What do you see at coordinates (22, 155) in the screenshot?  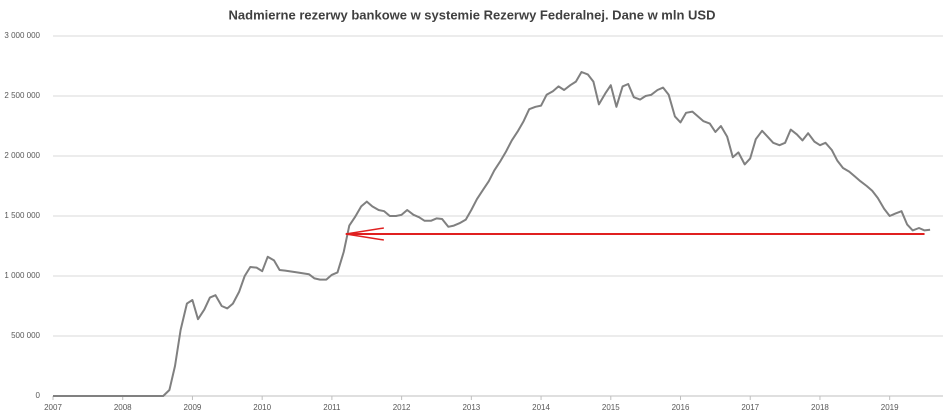 I see `y-tick-label: 2 000 000` at bounding box center [22, 155].